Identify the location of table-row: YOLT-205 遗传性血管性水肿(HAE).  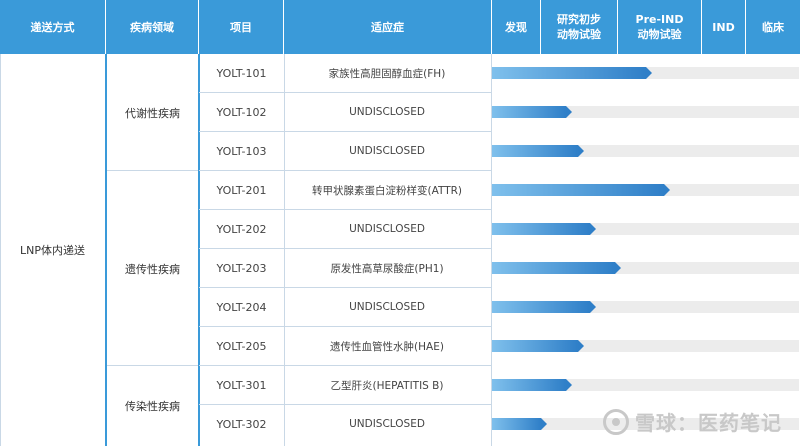
(499, 346).